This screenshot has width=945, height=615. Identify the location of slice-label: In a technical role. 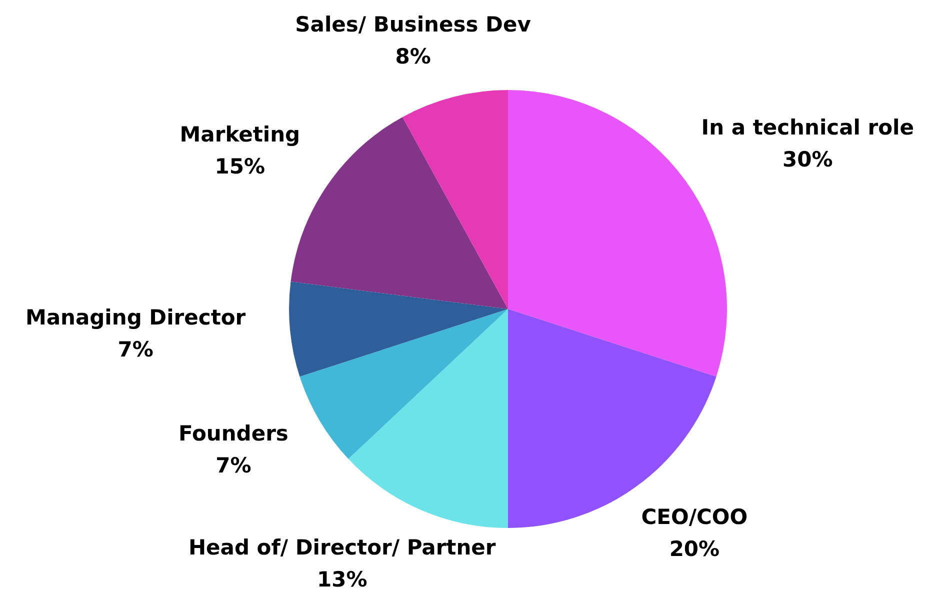
(807, 127).